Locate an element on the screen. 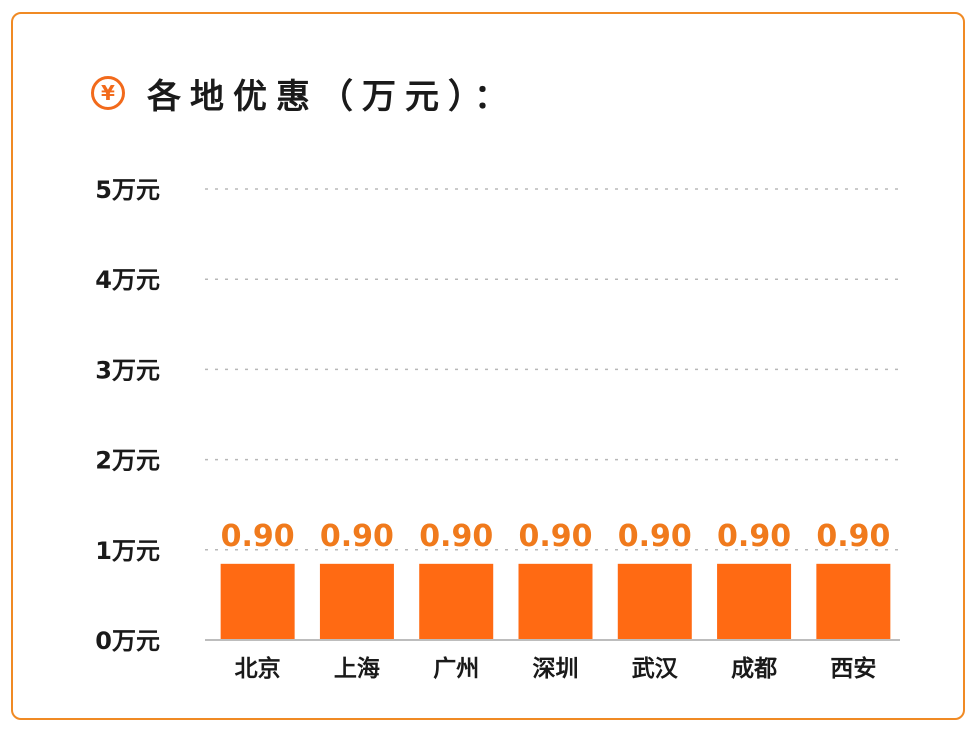  y-axis-ticks: 0万元 1万元 2万元 3万元 4万元 5万元 is located at coordinates (127, 415).